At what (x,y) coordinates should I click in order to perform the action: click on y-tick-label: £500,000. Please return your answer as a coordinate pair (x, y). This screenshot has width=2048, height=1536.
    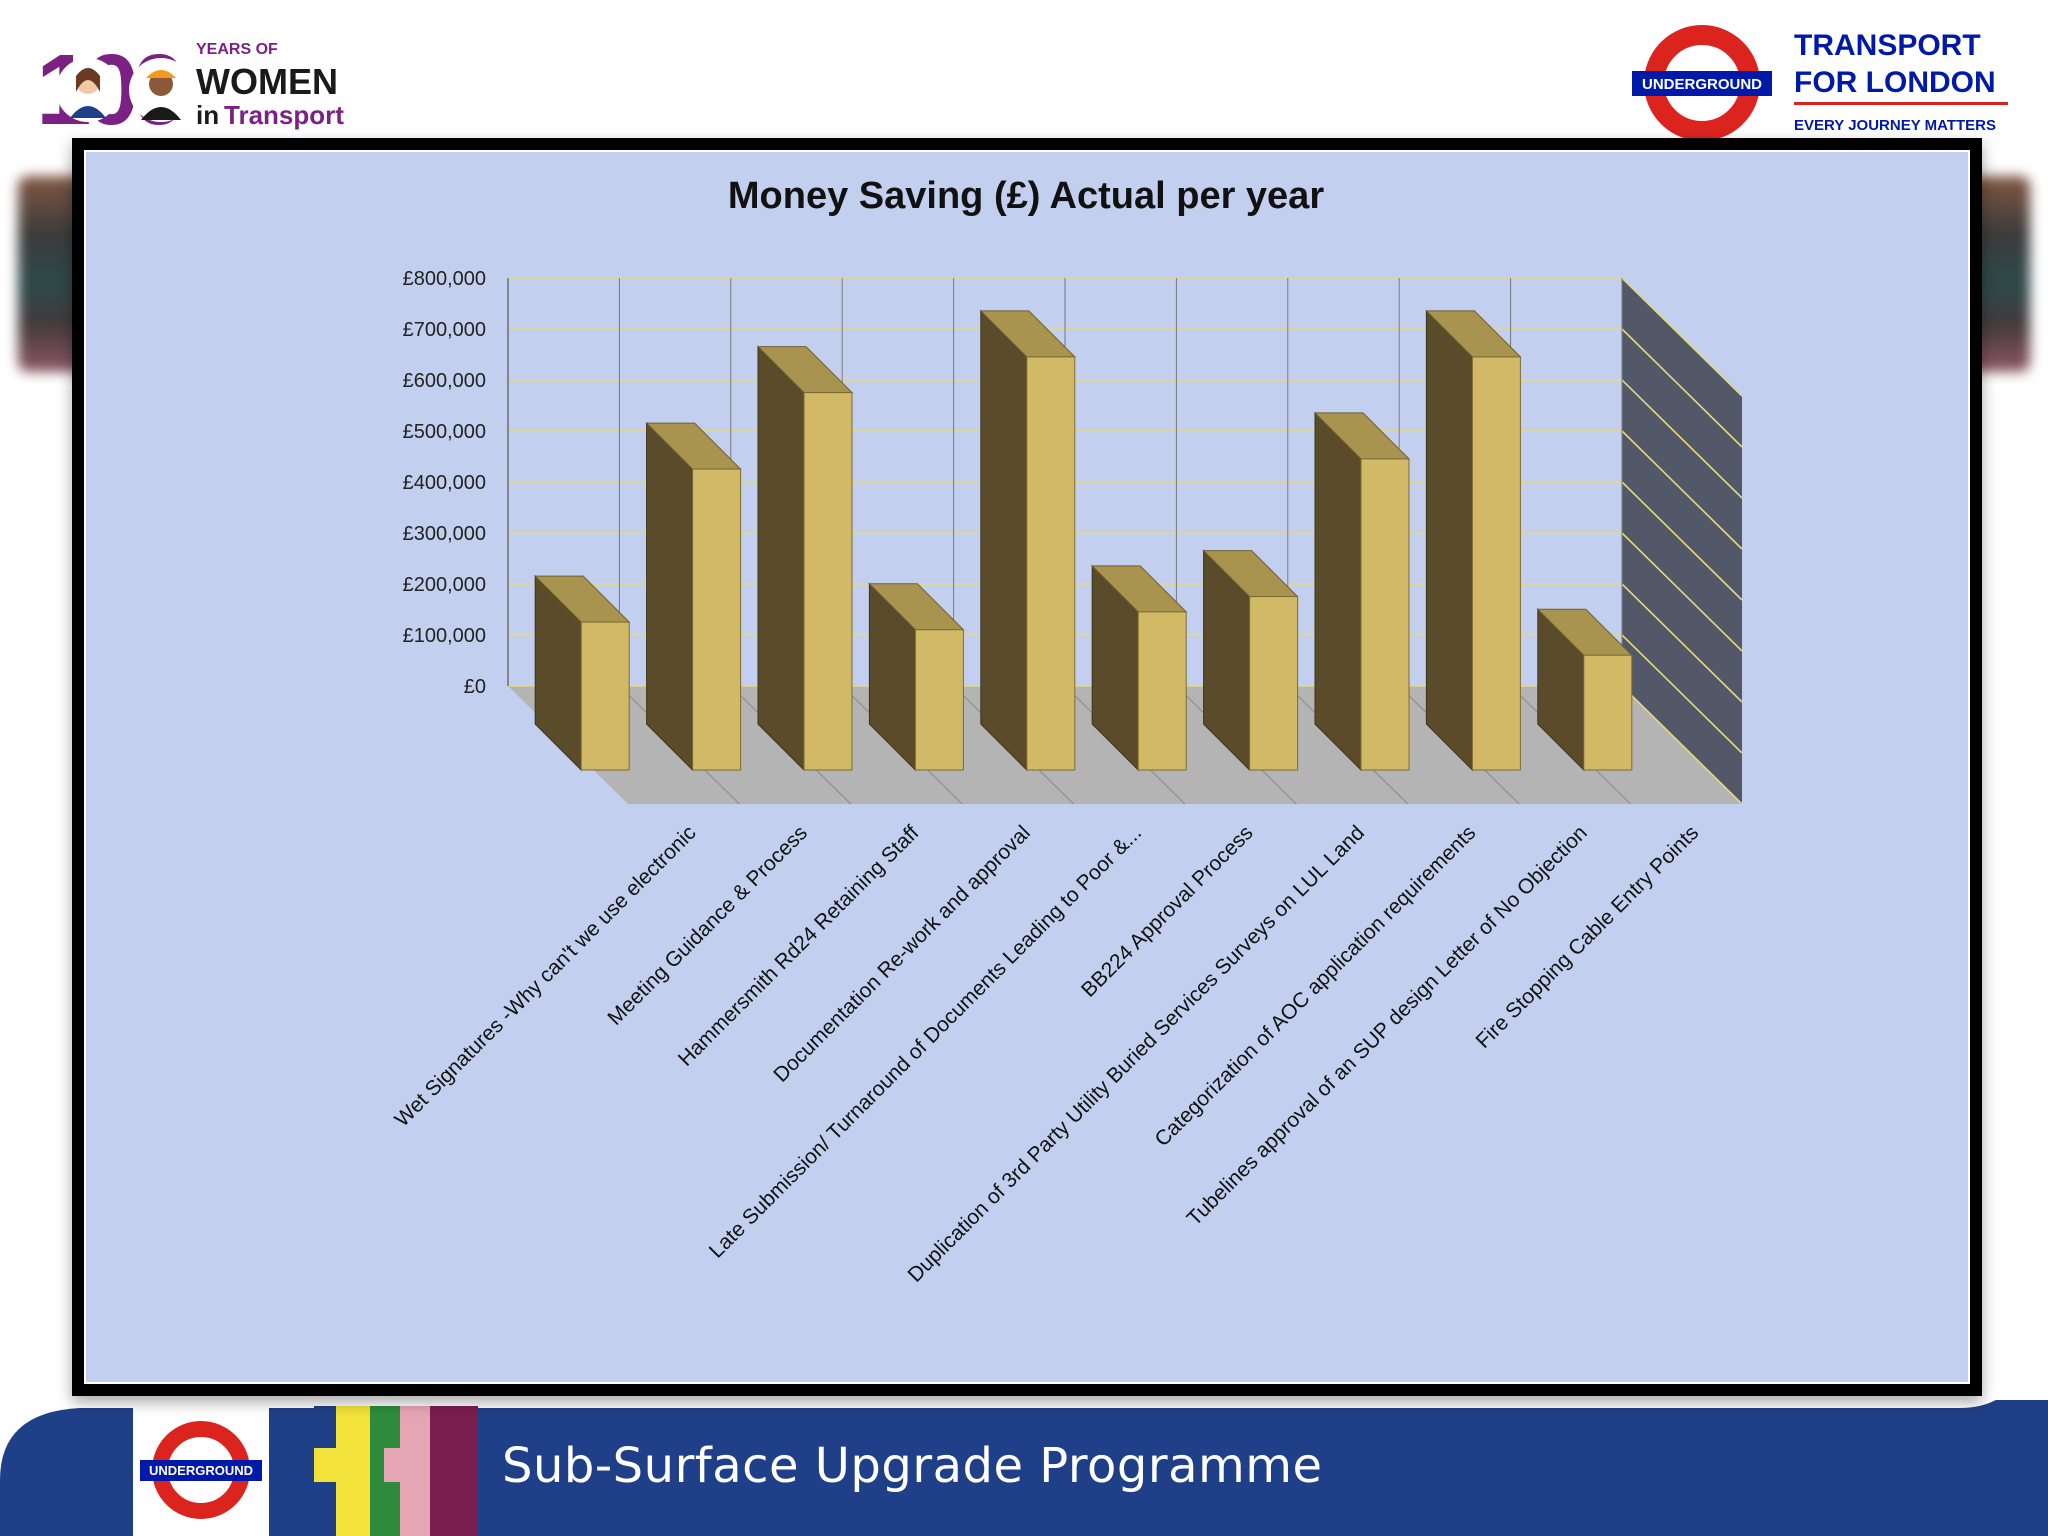
    Looking at the image, I should click on (444, 432).